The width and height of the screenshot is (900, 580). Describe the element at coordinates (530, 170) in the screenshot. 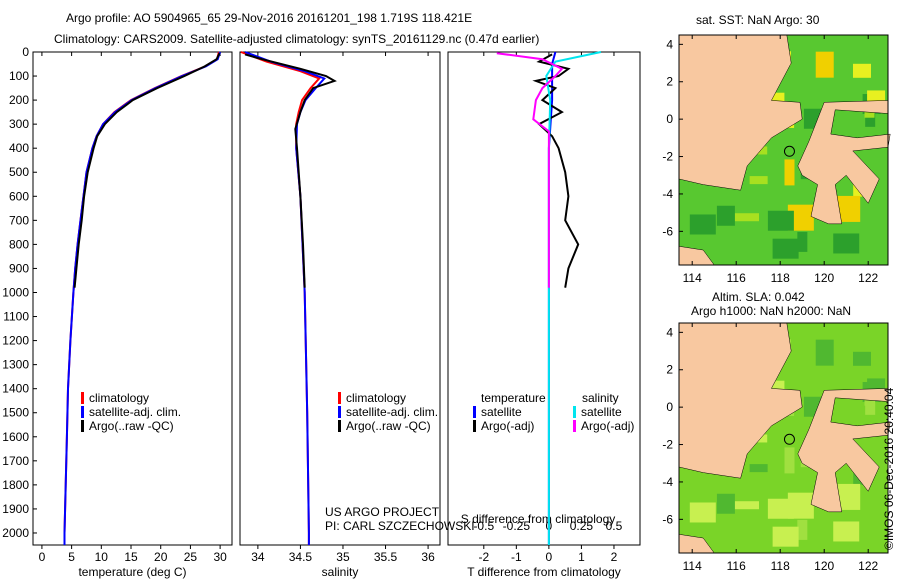

I see `series-line-s-argo-adj-` at that location.